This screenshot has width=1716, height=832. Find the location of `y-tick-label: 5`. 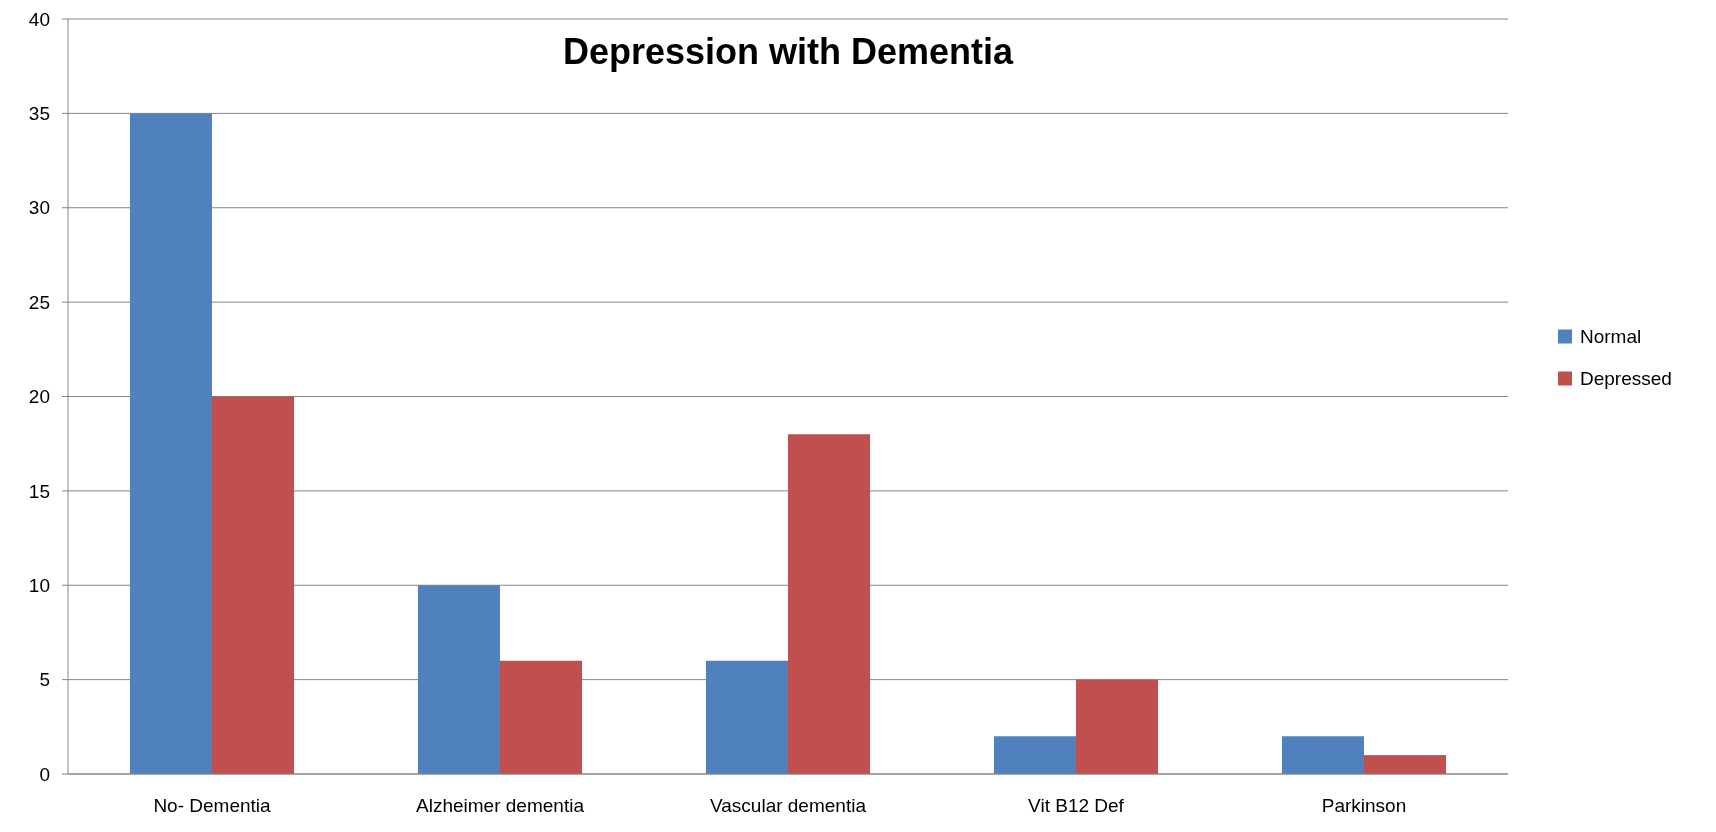

y-tick-label: 5 is located at coordinates (44, 680).